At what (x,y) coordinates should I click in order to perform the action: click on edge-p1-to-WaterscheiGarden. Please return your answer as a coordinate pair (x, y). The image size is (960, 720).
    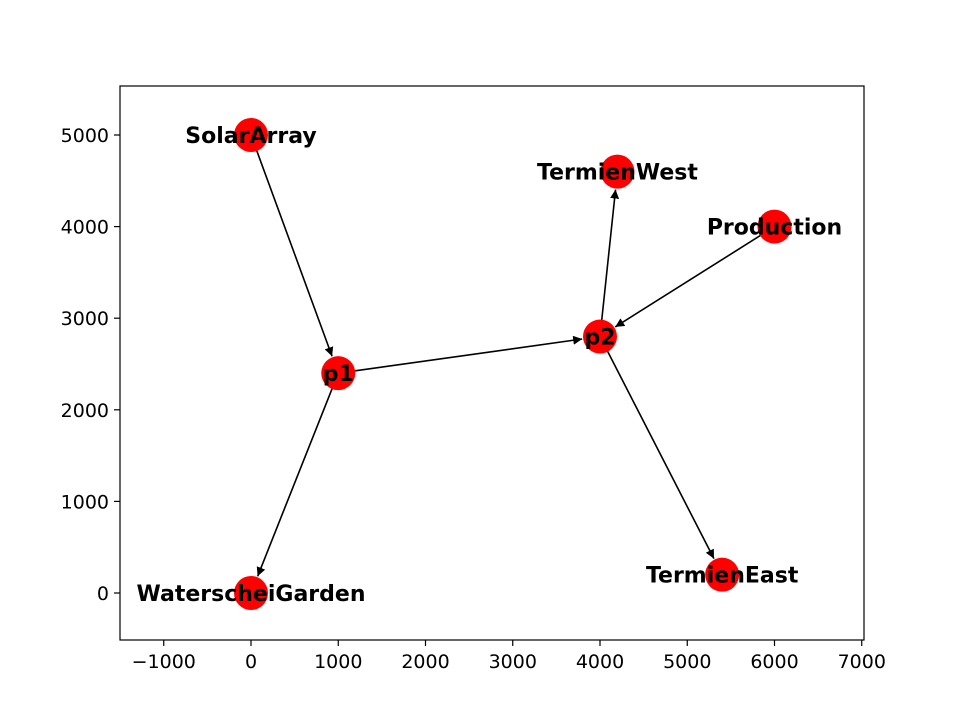
    Looking at the image, I should click on (296, 479).